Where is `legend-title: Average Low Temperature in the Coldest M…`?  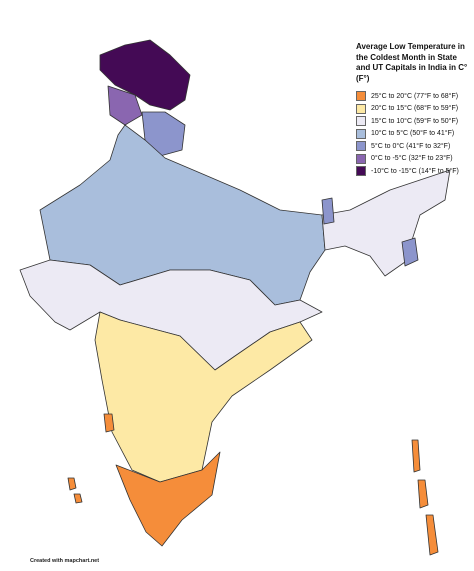 legend-title: Average Low Temperature in the Coldest M… is located at coordinates (412, 62).